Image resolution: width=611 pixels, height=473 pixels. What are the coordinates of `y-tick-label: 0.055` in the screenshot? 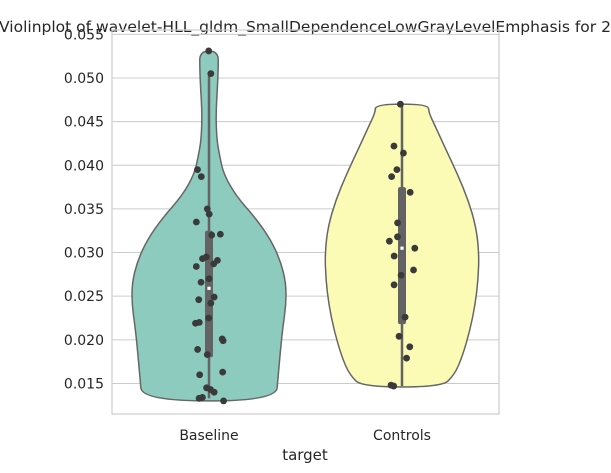 It's located at (84, 35).